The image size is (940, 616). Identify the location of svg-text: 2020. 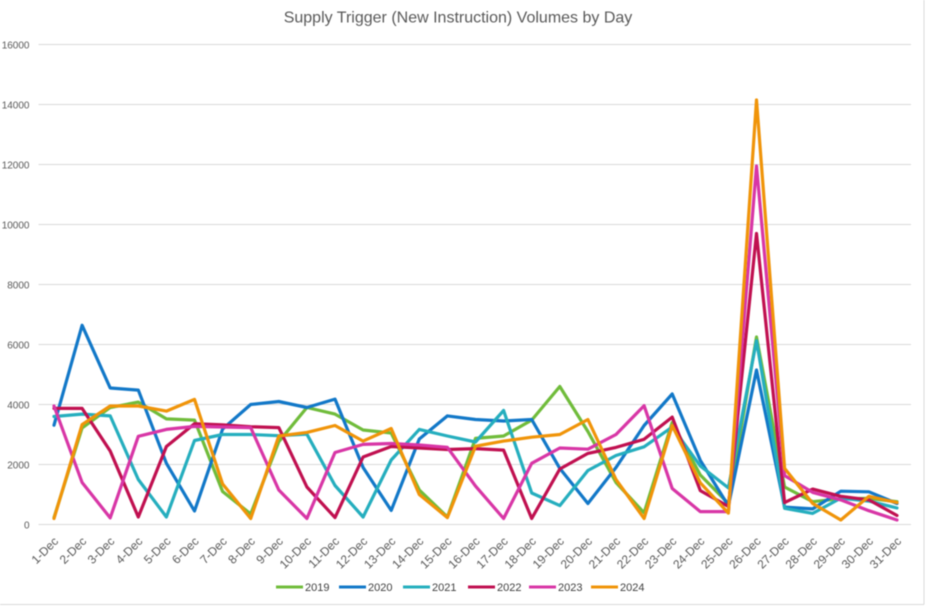
(380, 588).